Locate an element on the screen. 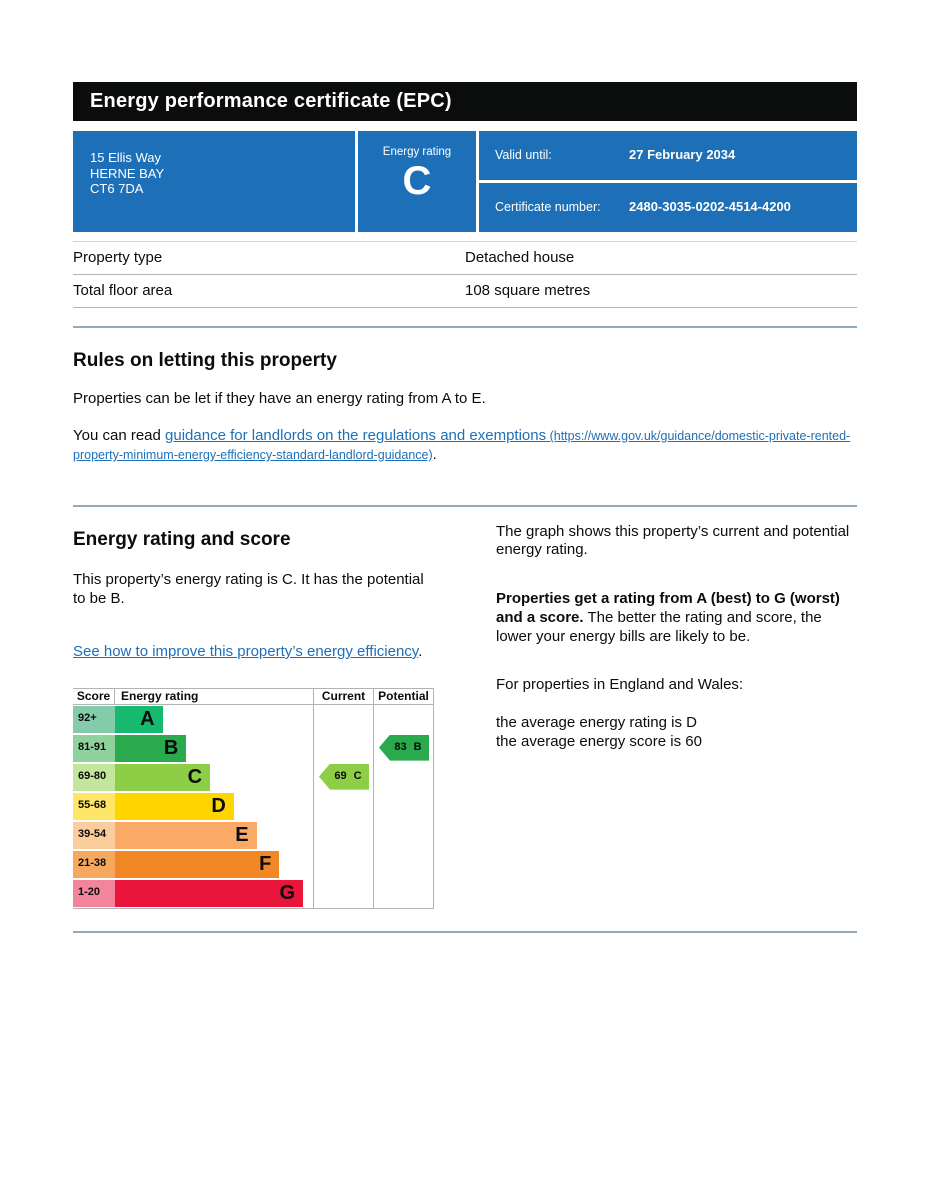  energy-rating-value: C is located at coordinates (417, 181).